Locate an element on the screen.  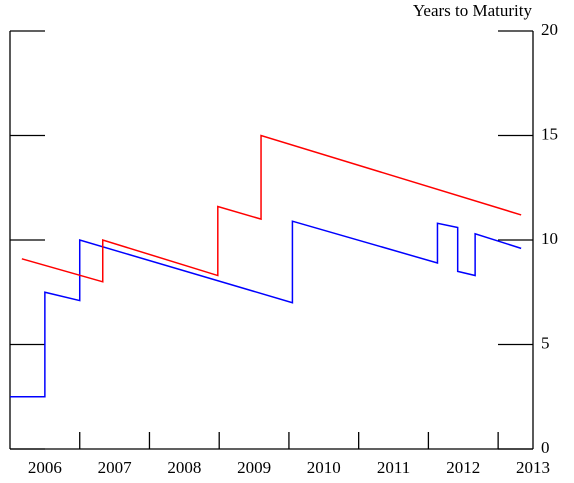
x-tick-label: 2013 is located at coordinates (533, 467).